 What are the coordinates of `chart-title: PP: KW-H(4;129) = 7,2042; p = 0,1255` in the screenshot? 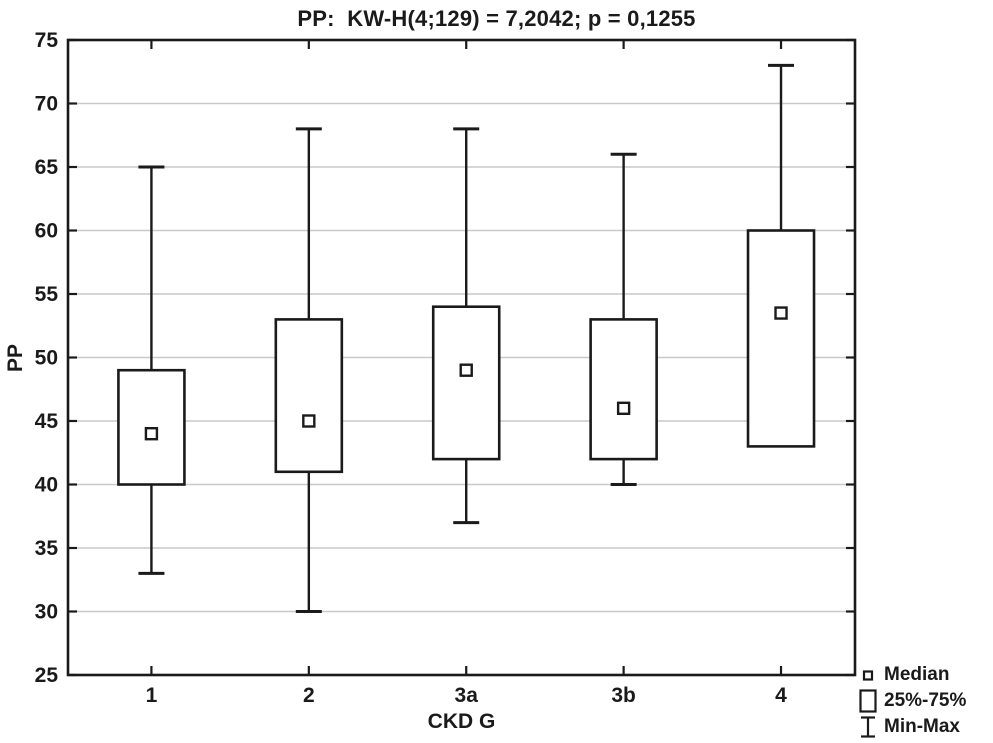 It's located at (496, 18).